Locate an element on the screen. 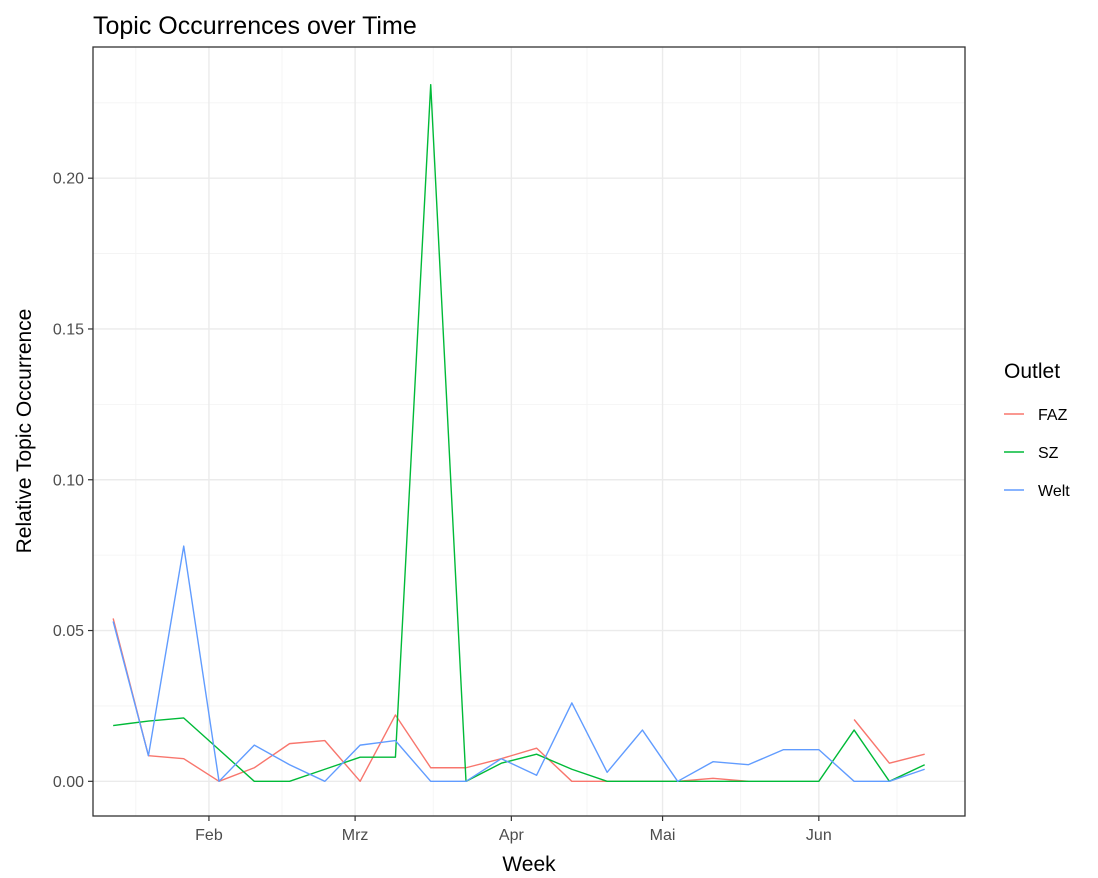  y-axis-title: Relative Topic Occurrence is located at coordinates (24, 431).